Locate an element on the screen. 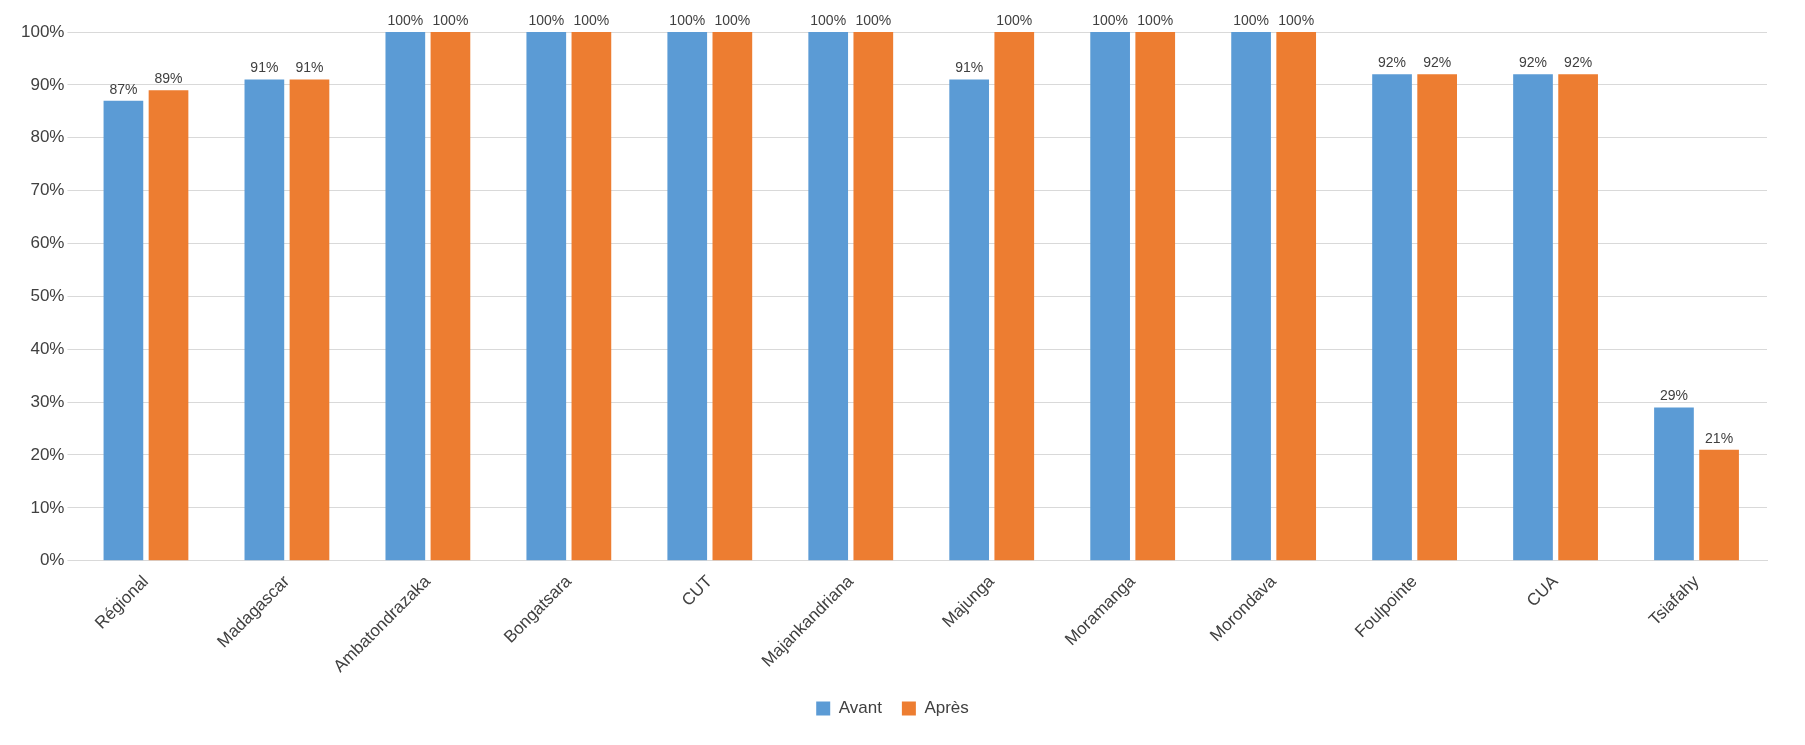 This screenshot has height=745, width=1805. y-tick-label: 60% is located at coordinates (47, 243).